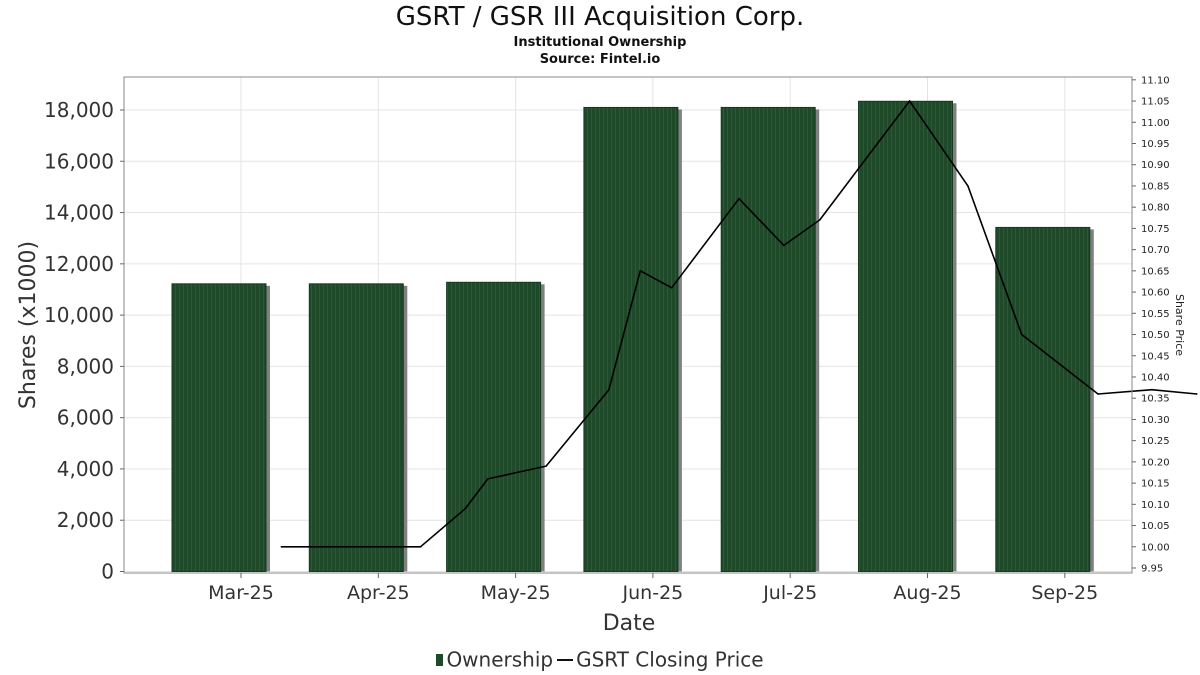 The width and height of the screenshot is (1200, 675). Describe the element at coordinates (1155, 123) in the screenshot. I see `y2-tick-label: 11.00` at that location.